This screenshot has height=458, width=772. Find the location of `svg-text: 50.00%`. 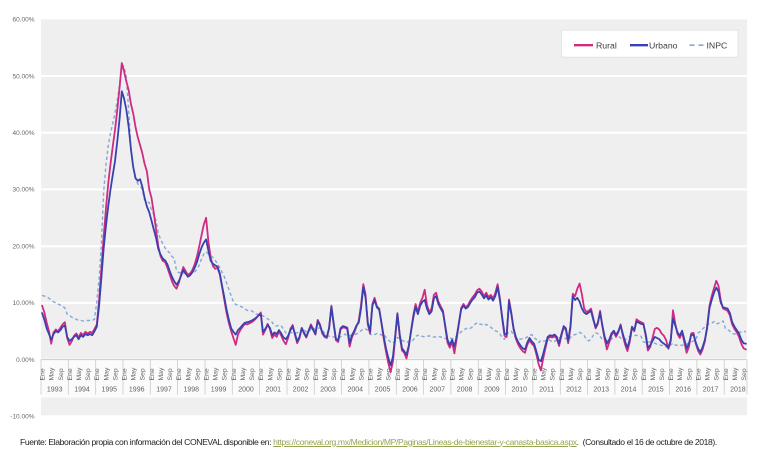

svg-text: 50.00% is located at coordinates (23, 76).